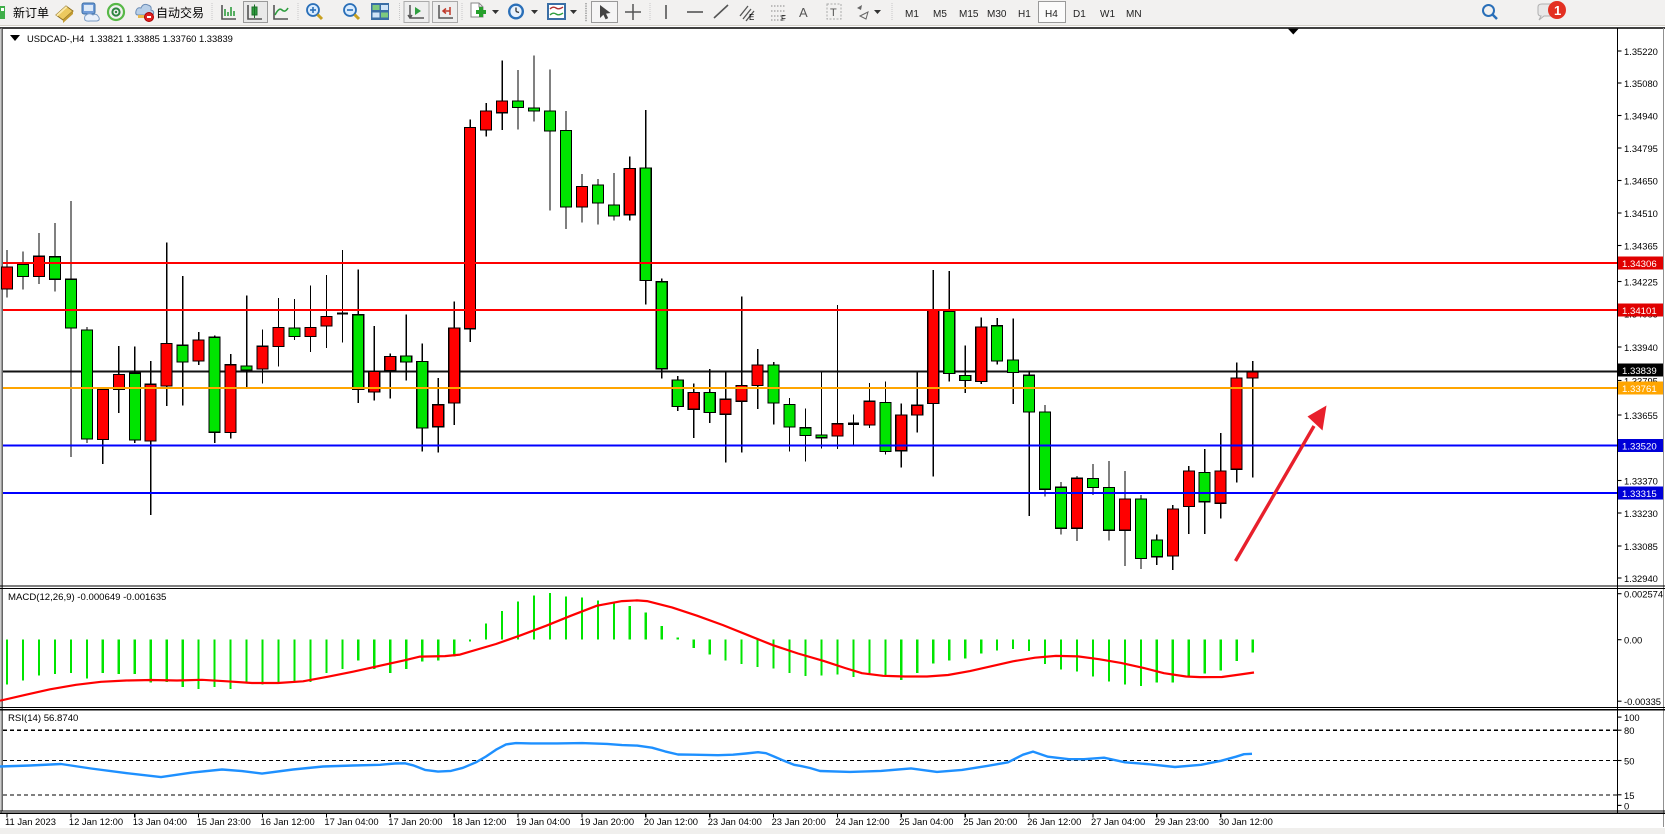 The height and width of the screenshot is (834, 1665). Describe the element at coordinates (997, 14) in the screenshot. I see `svg-text: M30` at that location.